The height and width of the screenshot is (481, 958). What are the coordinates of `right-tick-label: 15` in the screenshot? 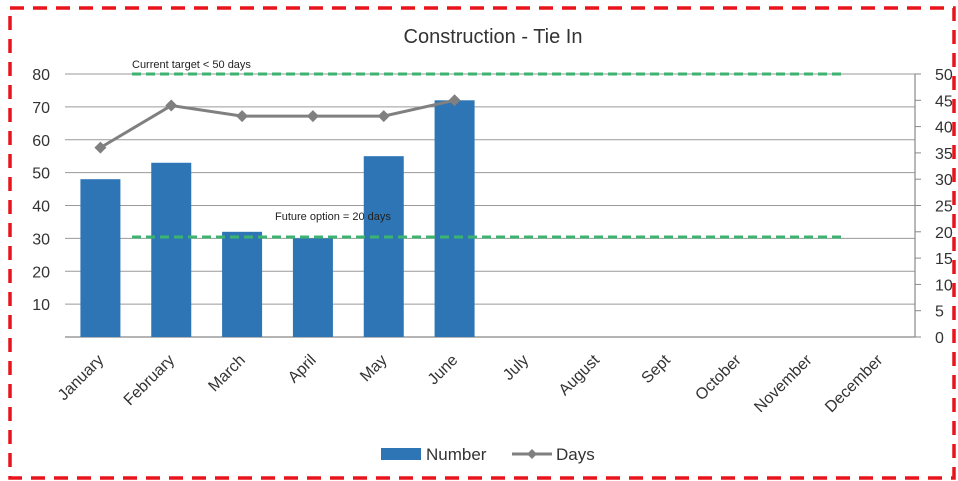 It's located at (944, 259).